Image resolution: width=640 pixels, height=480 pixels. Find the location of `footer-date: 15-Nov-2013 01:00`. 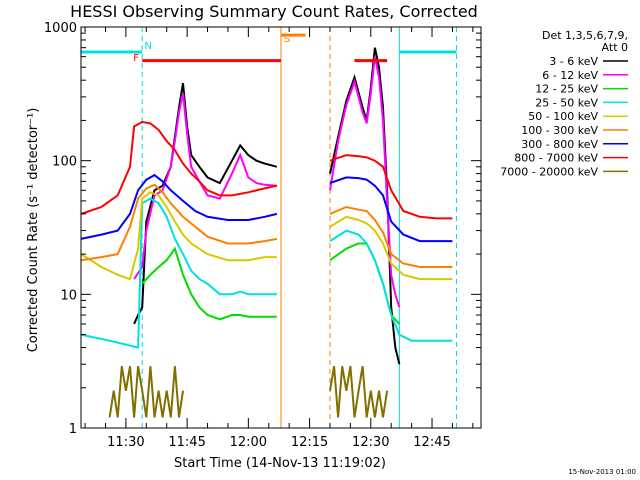

footer-date: 15-Nov-2013 01:00 is located at coordinates (602, 472).